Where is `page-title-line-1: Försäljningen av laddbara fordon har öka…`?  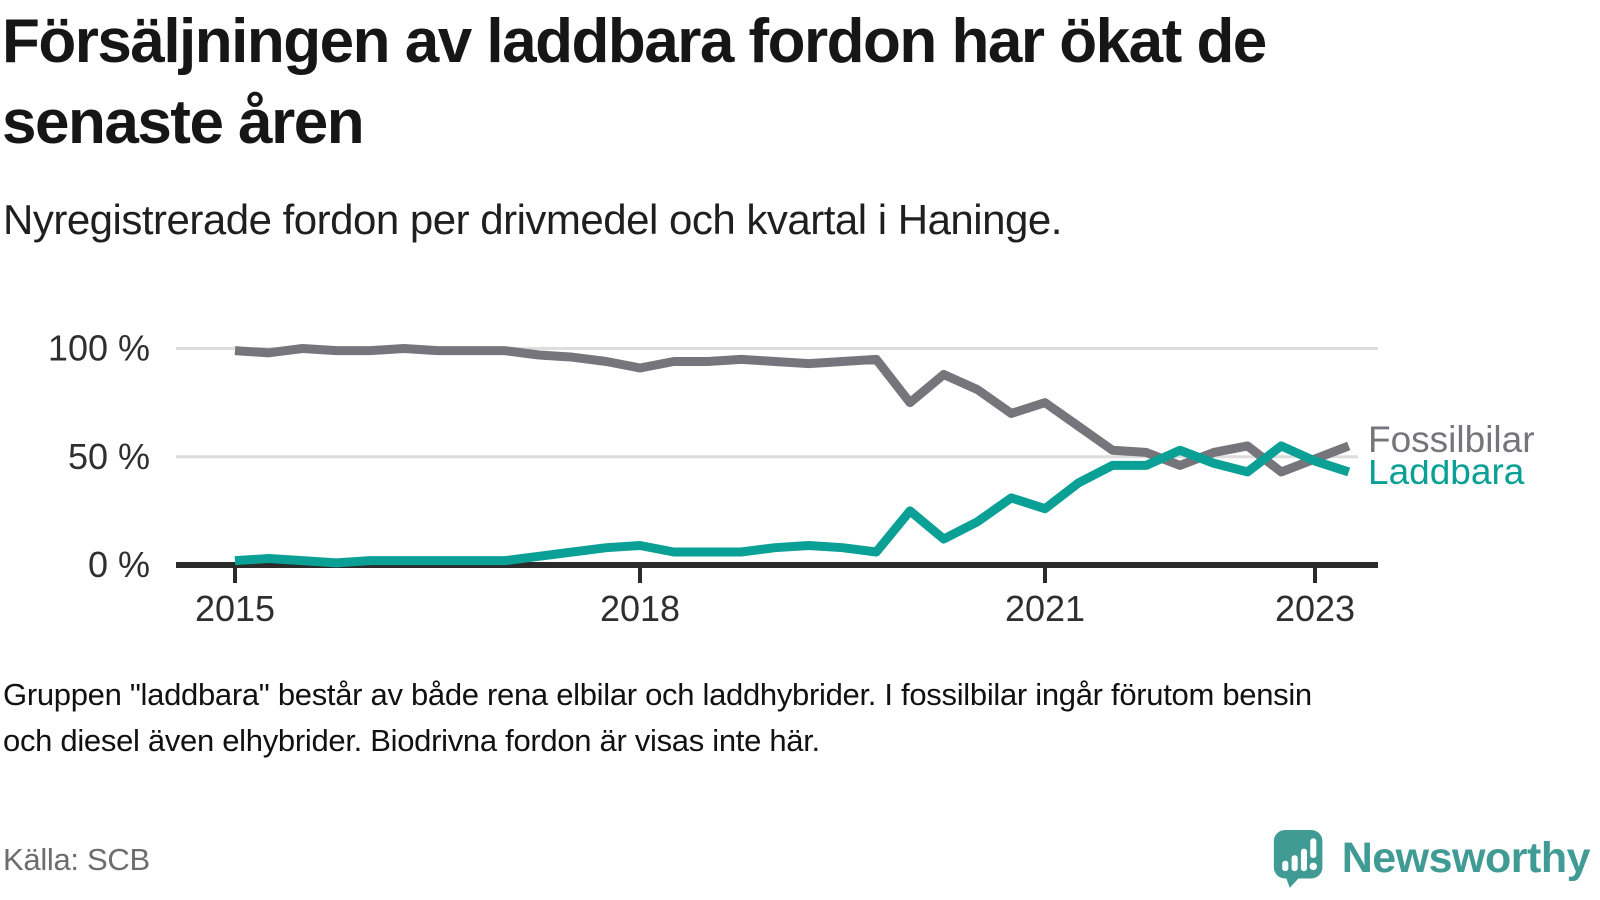
page-title-line-1: Försäljningen av laddbara fordon har öka… is located at coordinates (634, 41).